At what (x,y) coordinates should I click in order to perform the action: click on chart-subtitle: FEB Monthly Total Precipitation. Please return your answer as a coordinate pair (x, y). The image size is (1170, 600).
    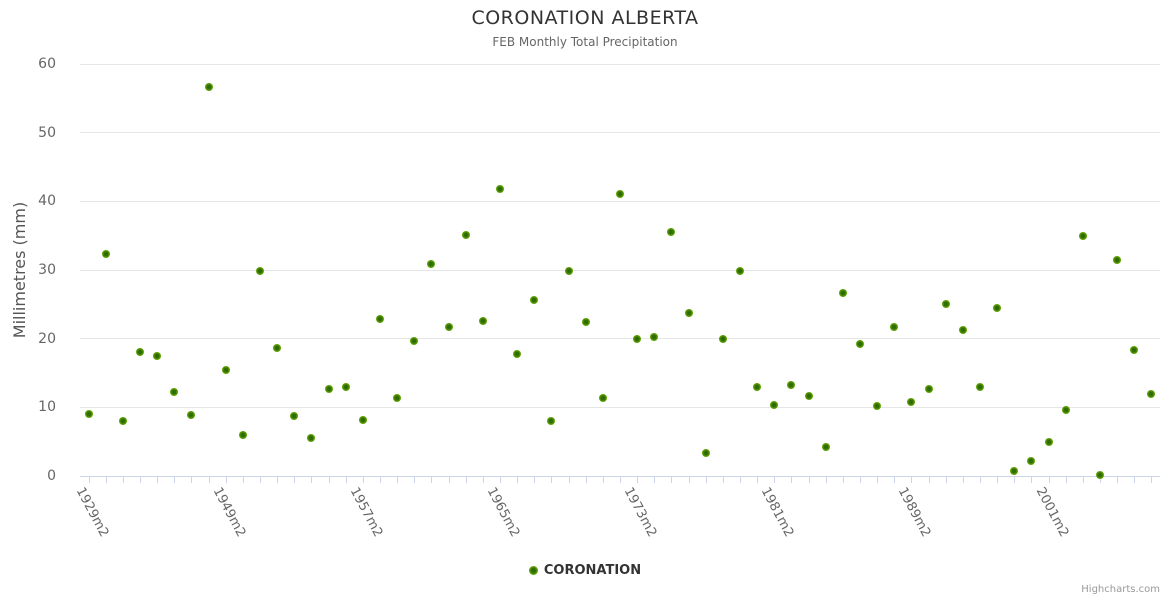
    Looking at the image, I should click on (585, 42).